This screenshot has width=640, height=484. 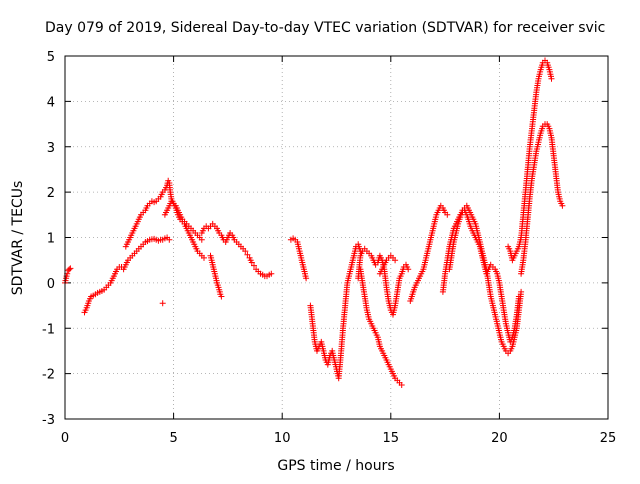 What do you see at coordinates (48, 420) in the screenshot?
I see `y-tick-label: -3` at bounding box center [48, 420].